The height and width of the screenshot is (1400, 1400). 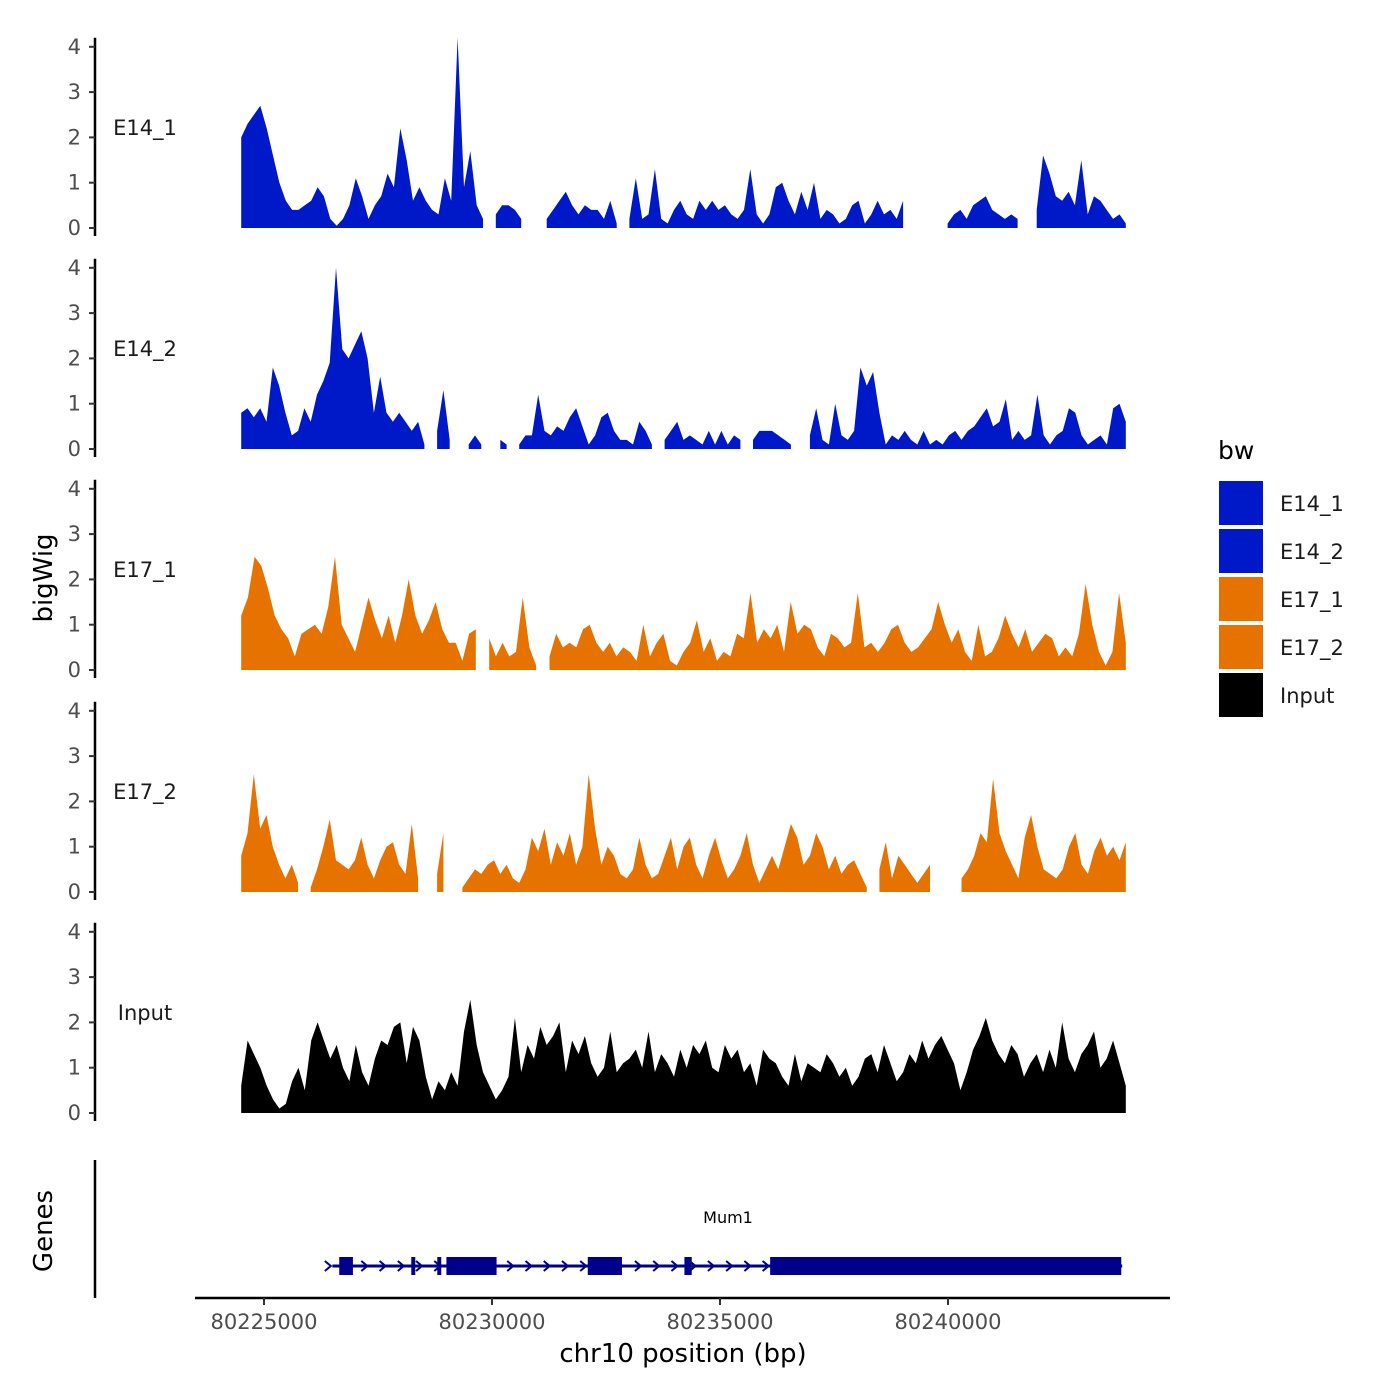 What do you see at coordinates (145, 349) in the screenshot?
I see `track-label: E14_2` at bounding box center [145, 349].